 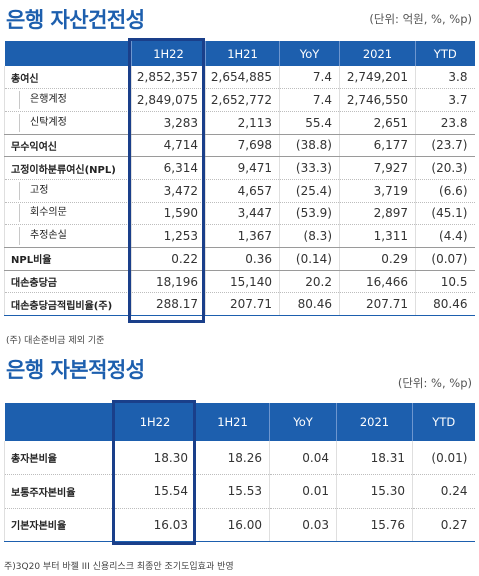 I want to click on table-cell: (8.3), so click(x=309, y=236).